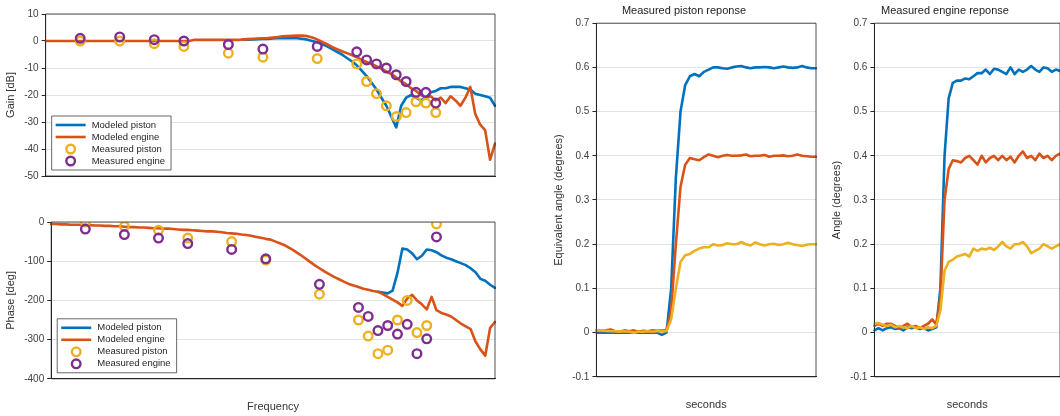  Describe the element at coordinates (582, 199) in the screenshot. I see `y-tick-label: 0.3` at that location.